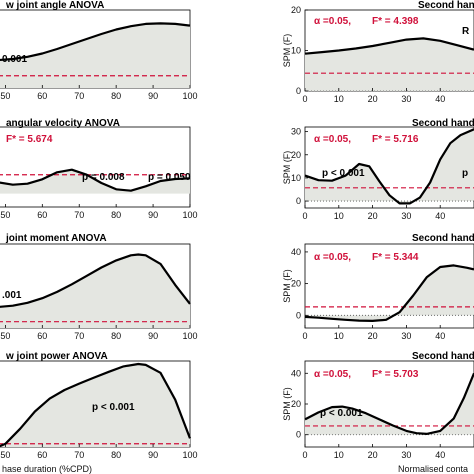  I want to click on panel-title: w joint power ANOVA, so click(56, 356).